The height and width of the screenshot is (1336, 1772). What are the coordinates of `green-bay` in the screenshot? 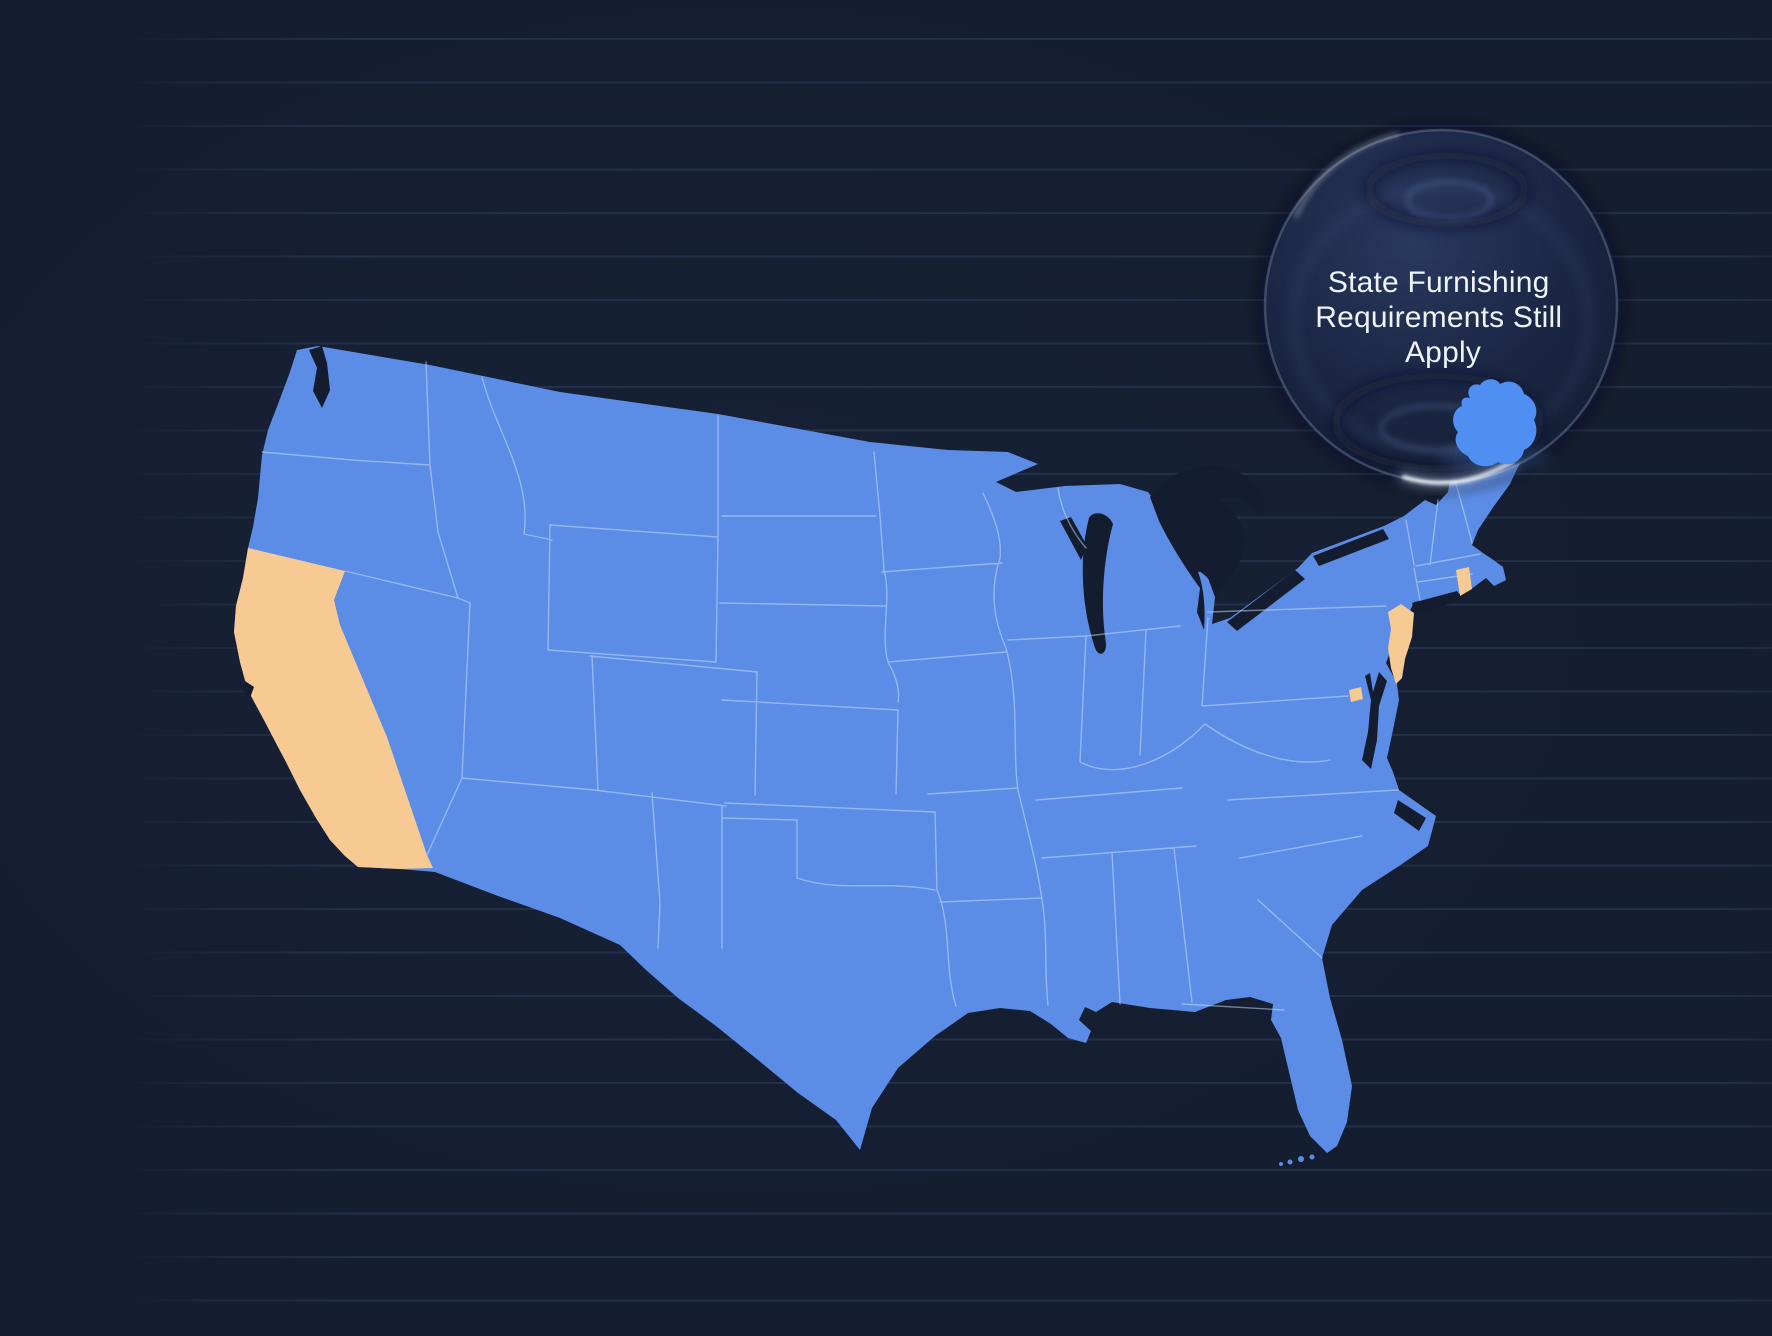 It's located at (1073, 538).